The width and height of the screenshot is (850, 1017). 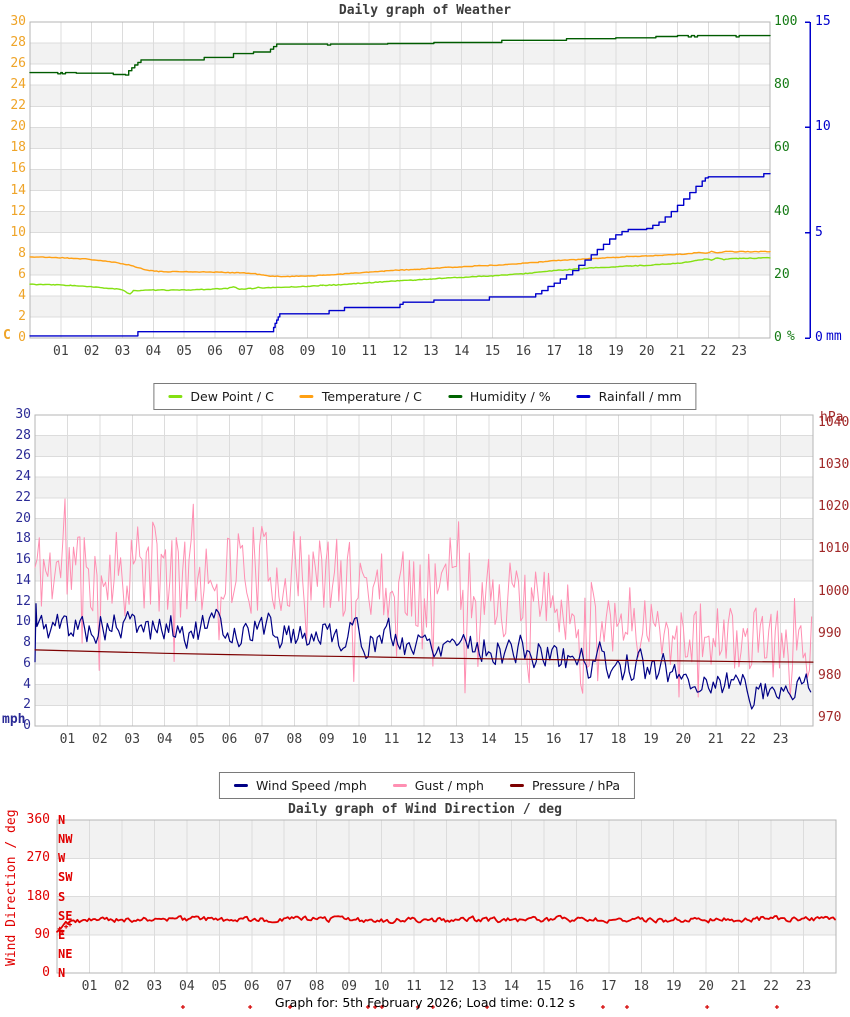 I want to click on legend-label: Gust / mph, so click(x=449, y=785).